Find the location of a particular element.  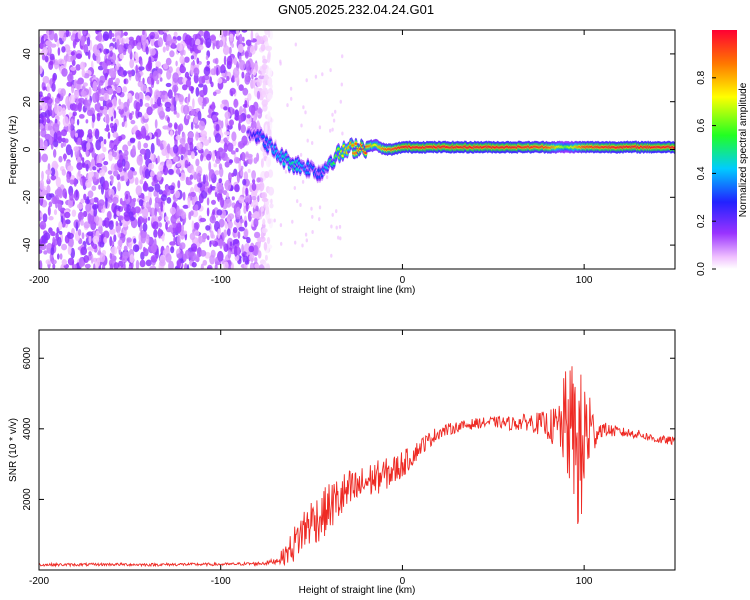

heatmap-signal-cell is located at coordinates (284, 164).